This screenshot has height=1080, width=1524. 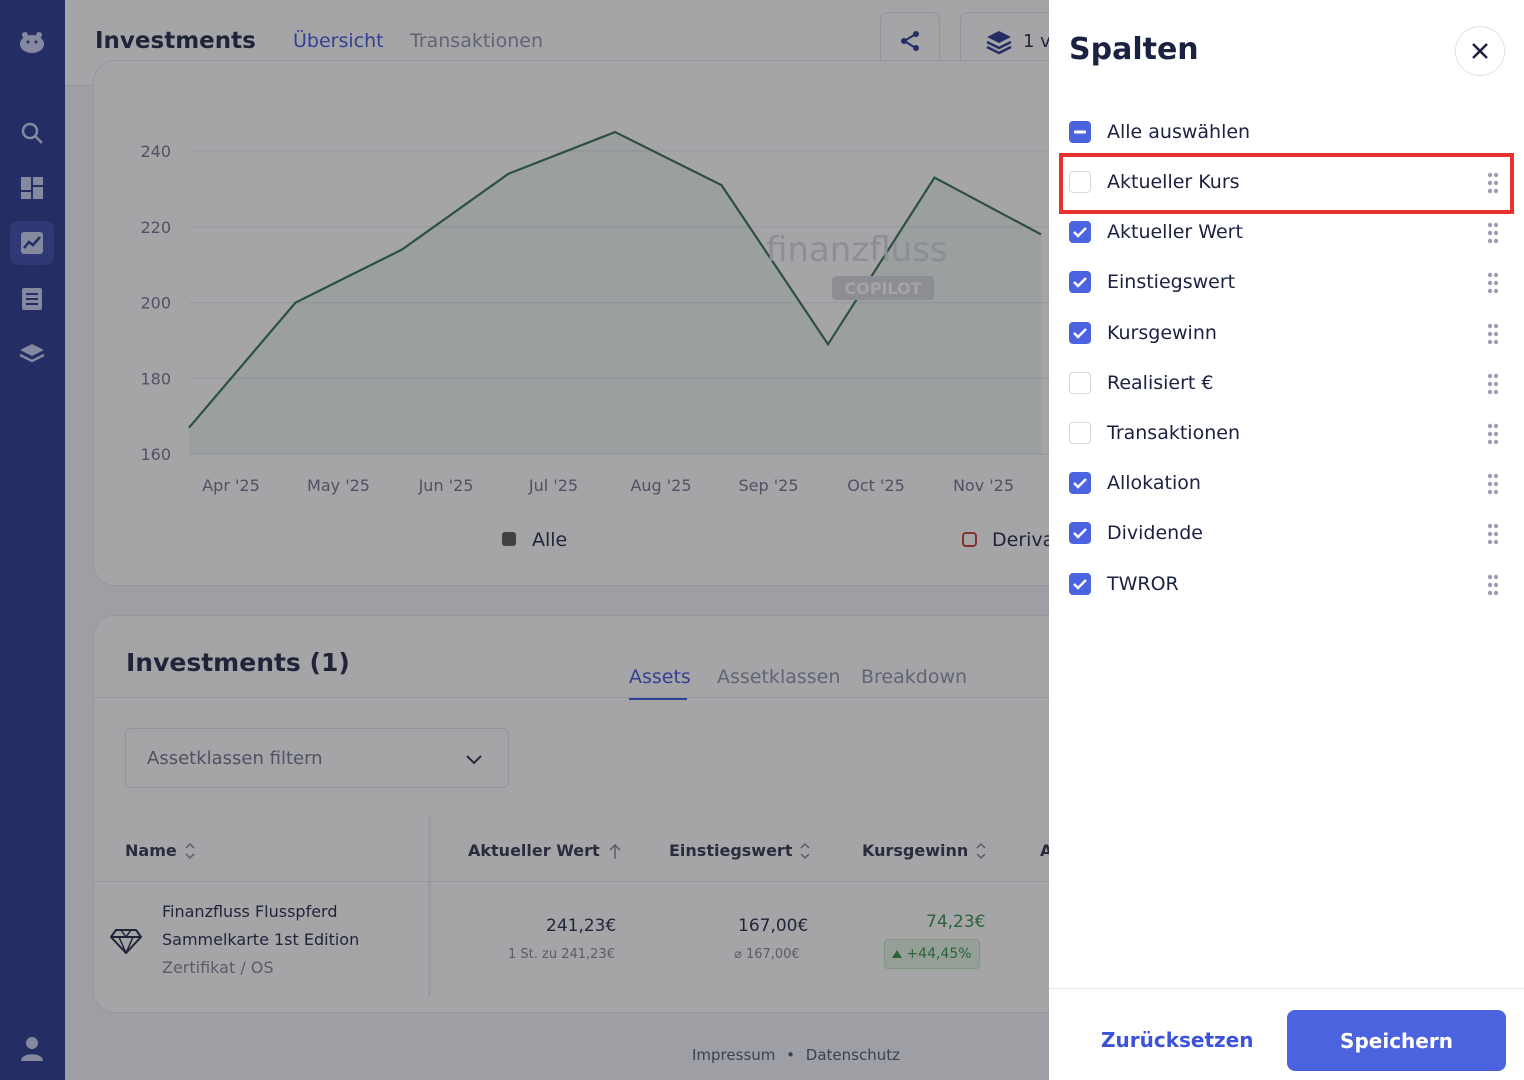 What do you see at coordinates (956, 922) in the screenshot?
I see `gain-value: 74,23€` at bounding box center [956, 922].